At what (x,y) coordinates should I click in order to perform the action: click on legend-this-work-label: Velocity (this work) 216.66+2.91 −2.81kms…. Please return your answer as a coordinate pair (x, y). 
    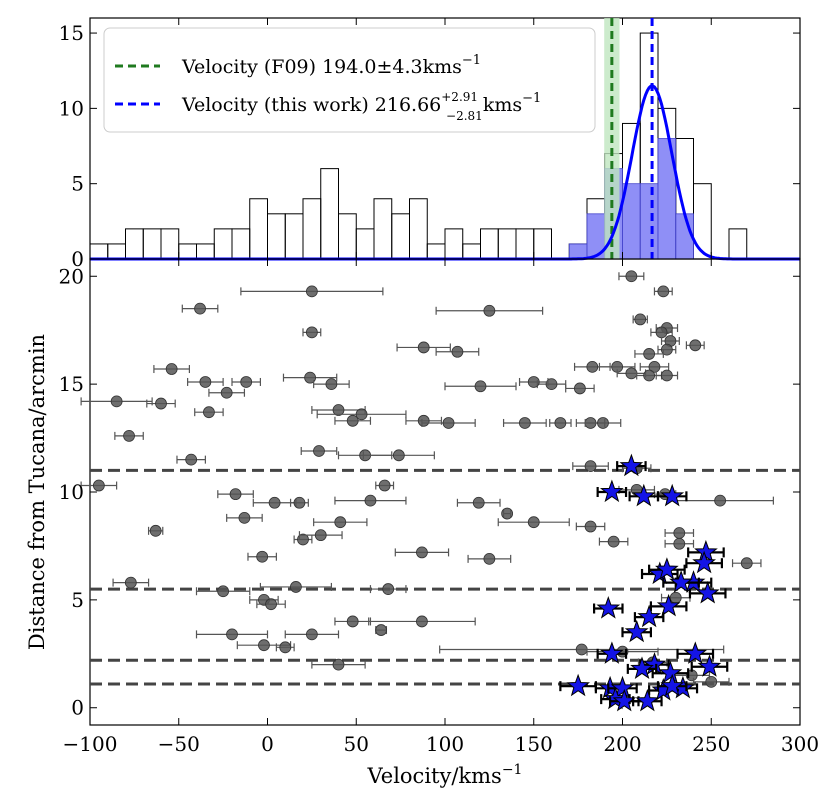
    Looking at the image, I should click on (361, 106).